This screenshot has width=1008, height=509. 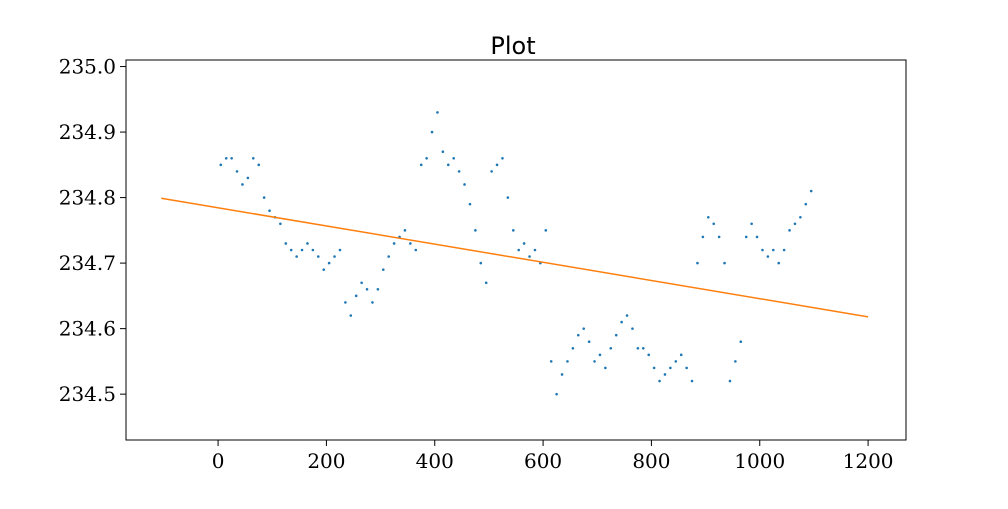 I want to click on x-tick-label: 800, so click(x=651, y=461).